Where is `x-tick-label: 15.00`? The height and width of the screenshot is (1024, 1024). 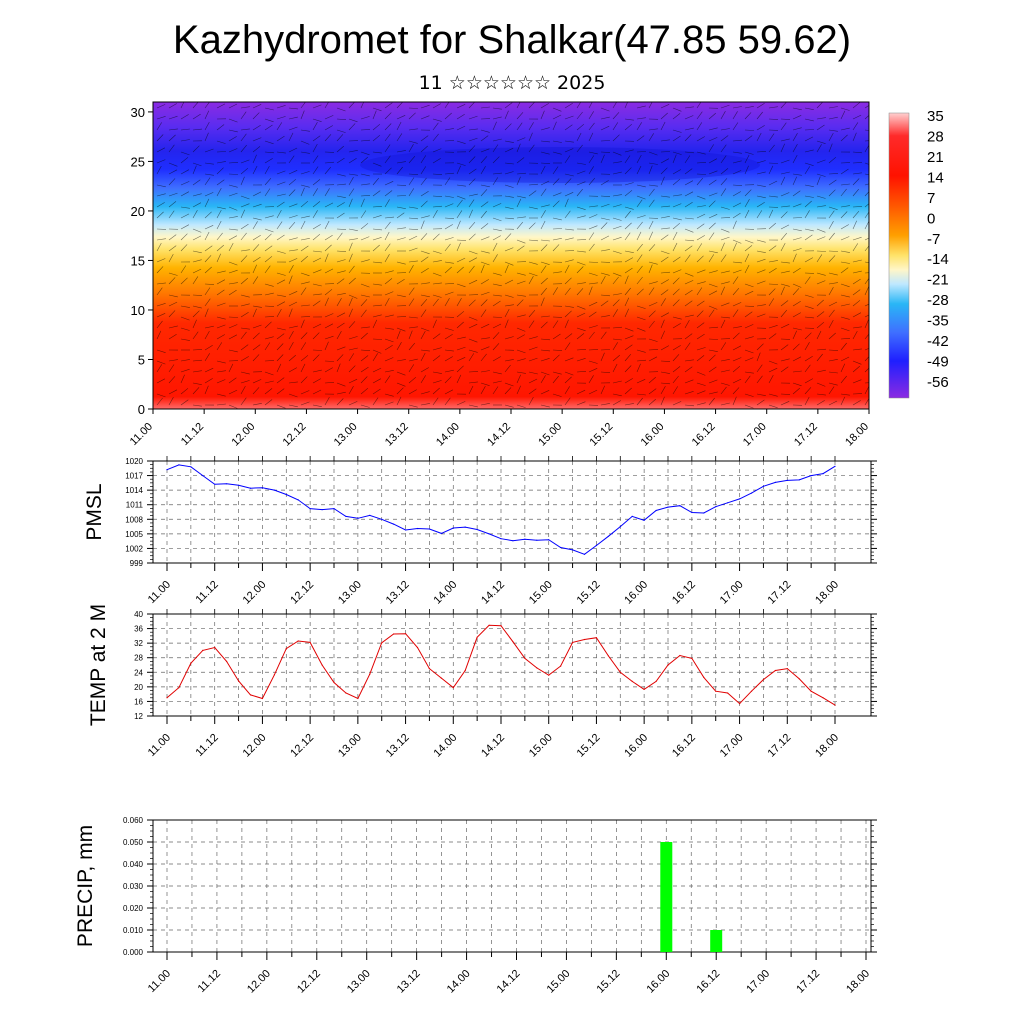
x-tick-label: 15.00 is located at coordinates (541, 746).